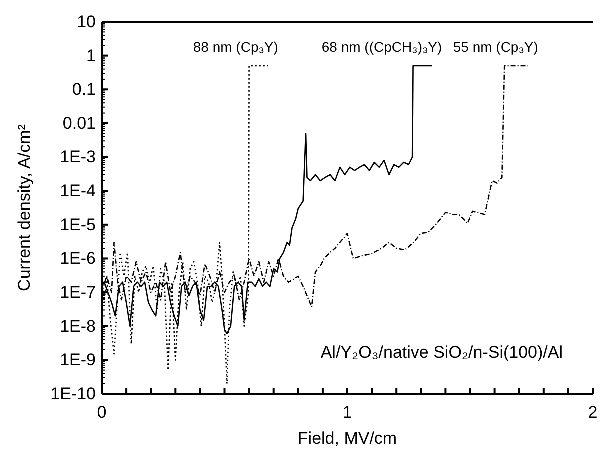 The image size is (607, 454). What do you see at coordinates (347, 412) in the screenshot?
I see `x-tick-label: 1` at bounding box center [347, 412].